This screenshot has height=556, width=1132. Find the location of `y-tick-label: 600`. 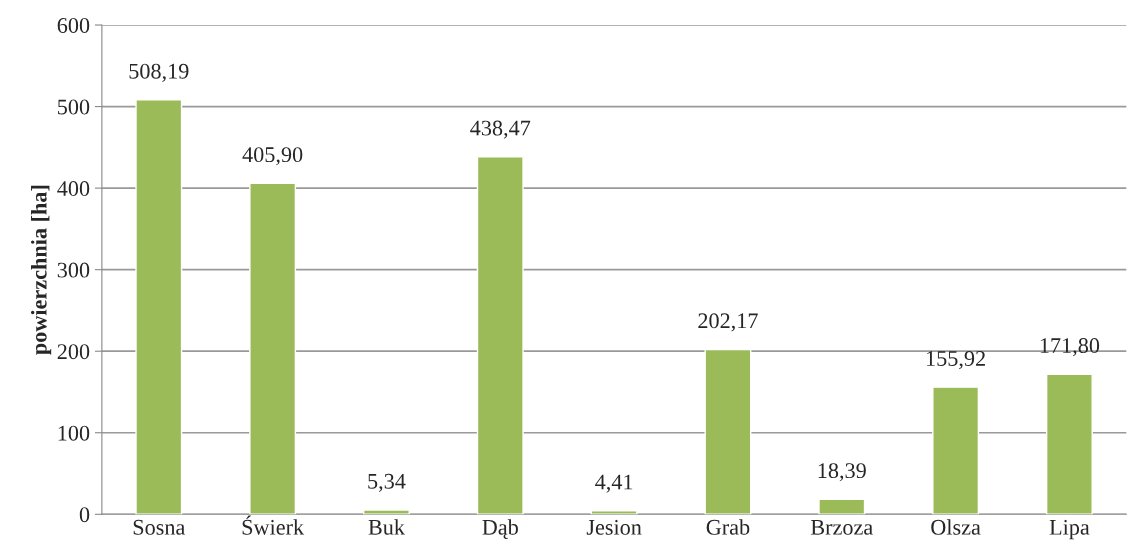

y-tick-label: 600 is located at coordinates (73, 25).